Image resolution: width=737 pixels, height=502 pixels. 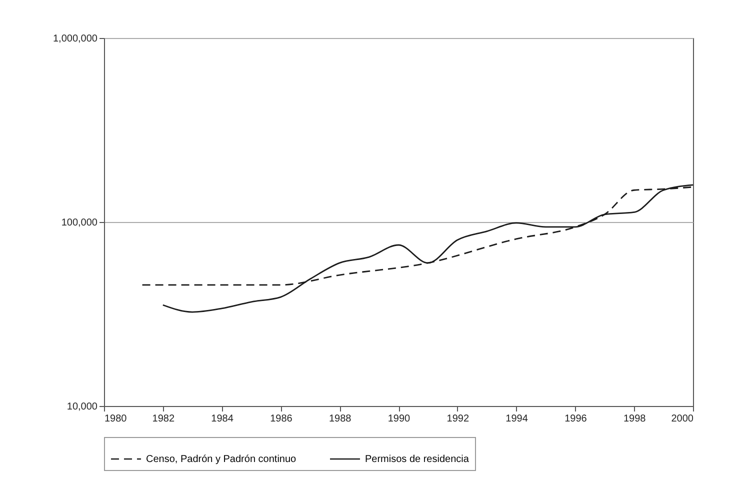 I want to click on x-tick-label: 1984, so click(x=222, y=419).